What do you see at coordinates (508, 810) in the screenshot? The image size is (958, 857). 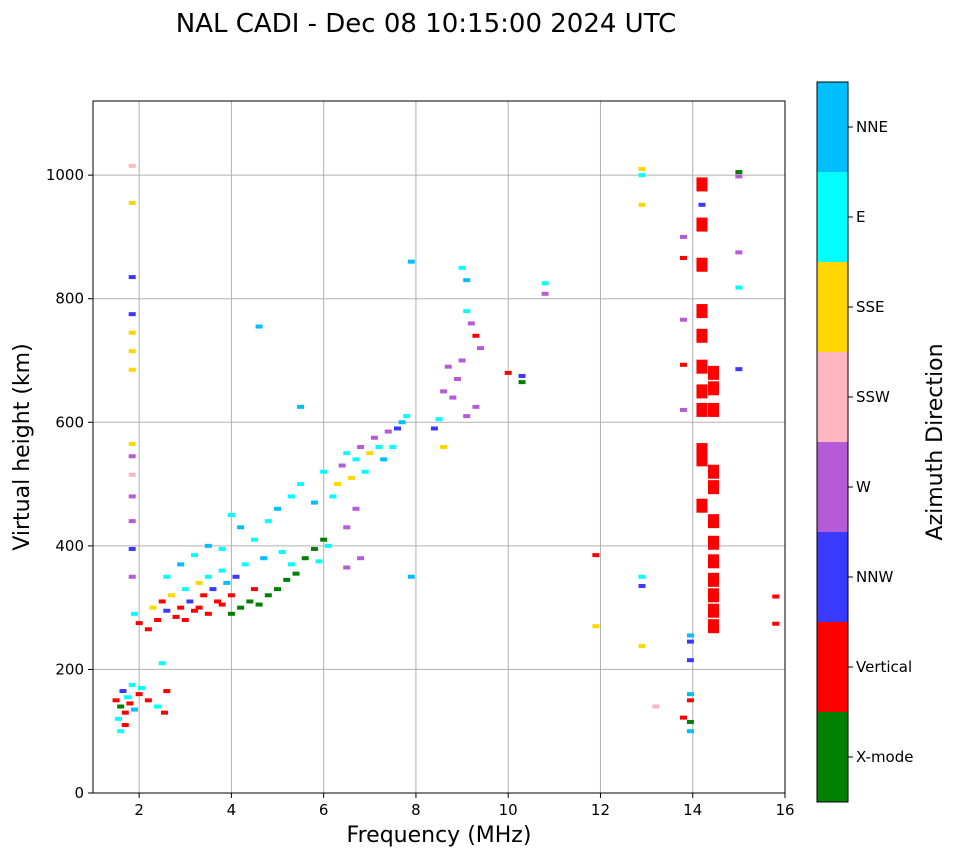 I see `x-tick-label: 10` at bounding box center [508, 810].